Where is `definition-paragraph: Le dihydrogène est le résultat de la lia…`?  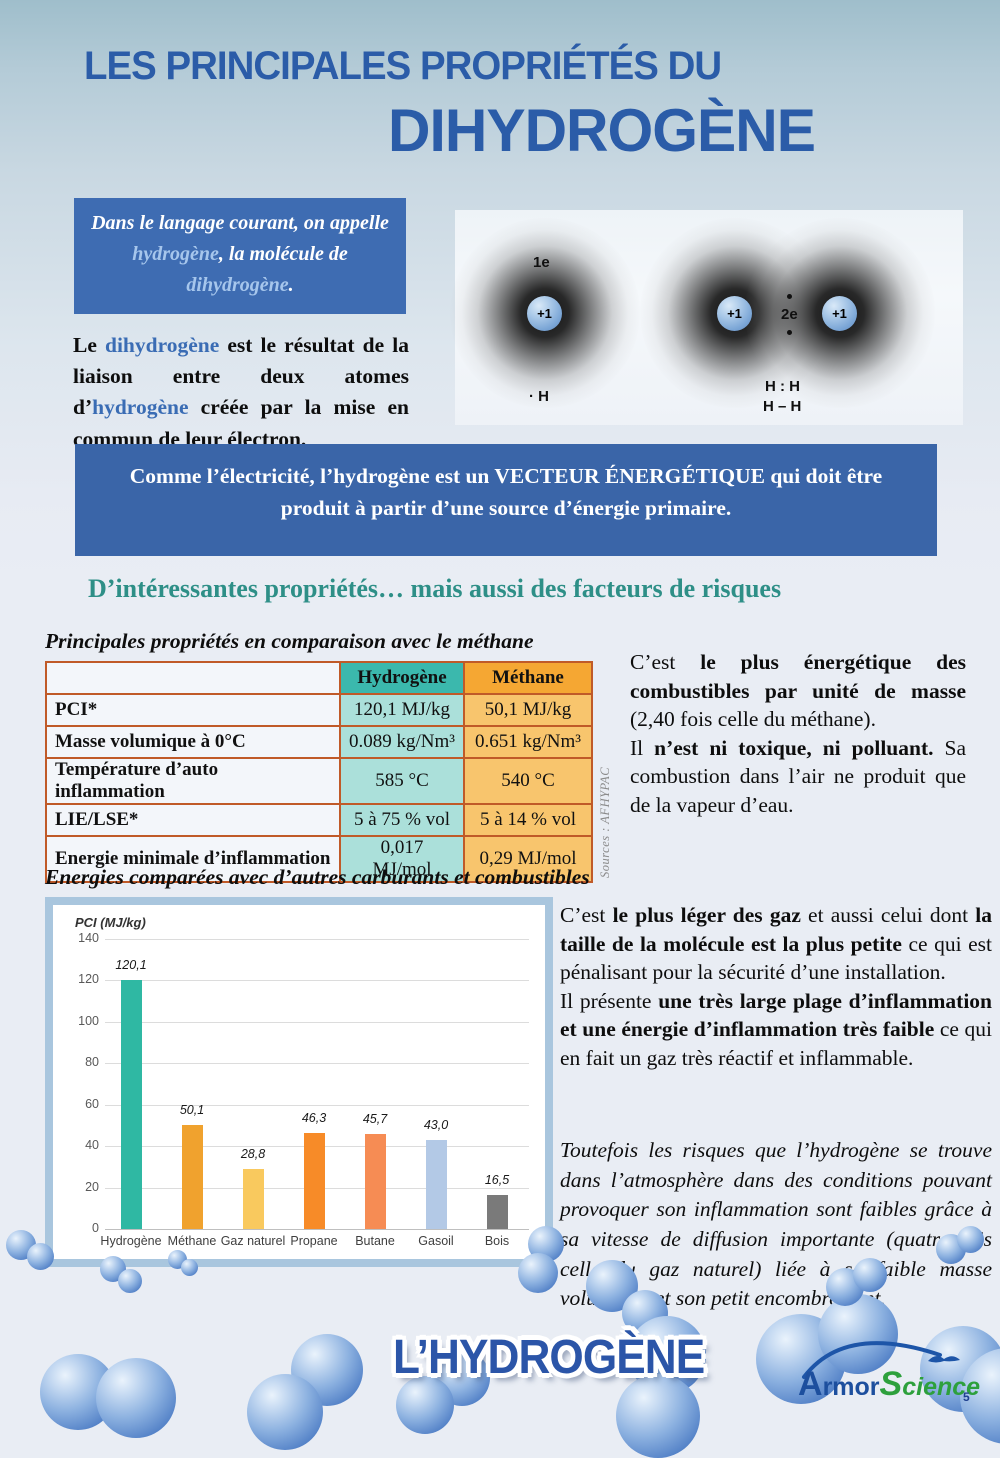 definition-paragraph: Le dihydrogène est le résultat de la lia… is located at coordinates (241, 392).